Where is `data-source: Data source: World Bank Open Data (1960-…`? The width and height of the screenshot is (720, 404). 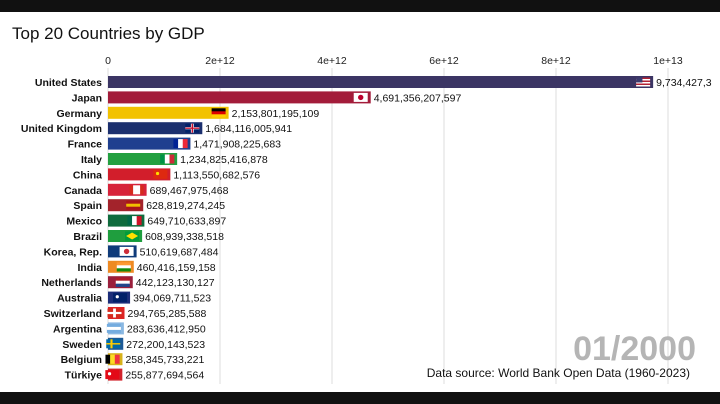 data-source: Data source: World Bank Open Data (1960-… is located at coordinates (558, 373).